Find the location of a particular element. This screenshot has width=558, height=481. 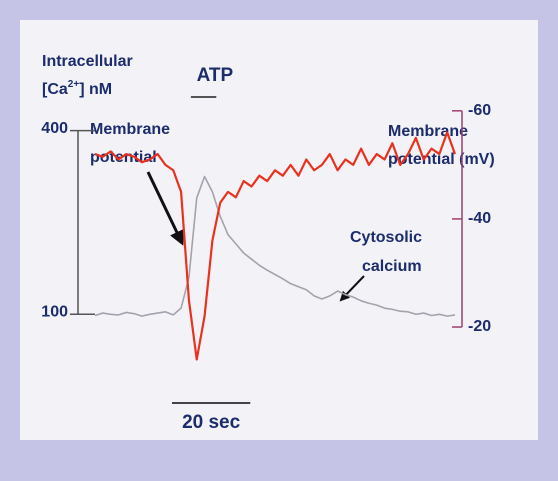

y-label-sup: 2+ is located at coordinates (74, 84).